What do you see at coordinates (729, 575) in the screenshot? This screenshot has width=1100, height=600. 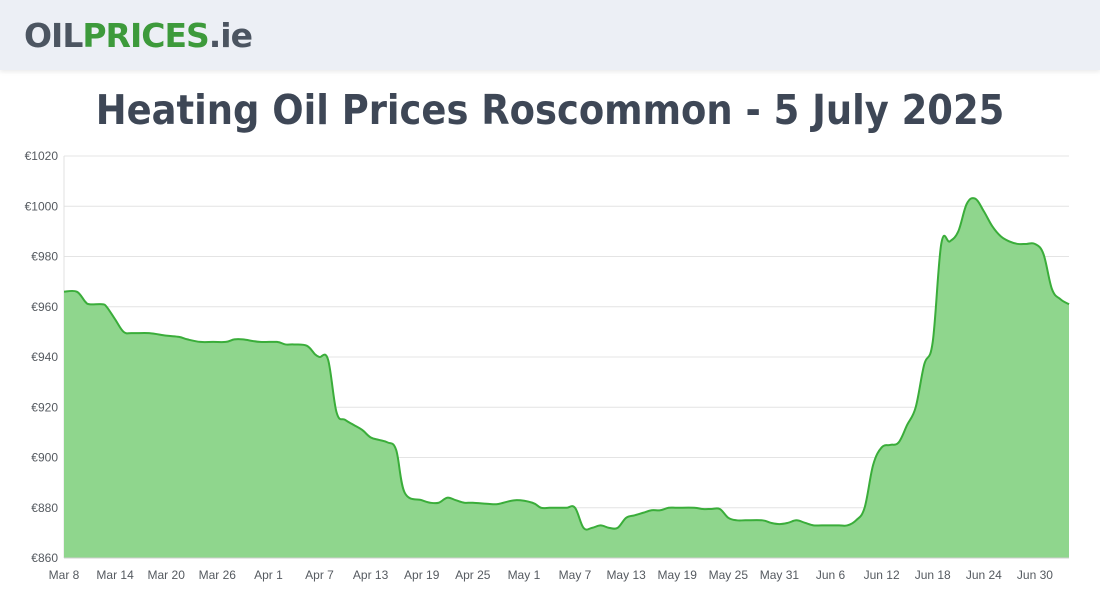 I see `x-tick-label: May 25` at bounding box center [729, 575].